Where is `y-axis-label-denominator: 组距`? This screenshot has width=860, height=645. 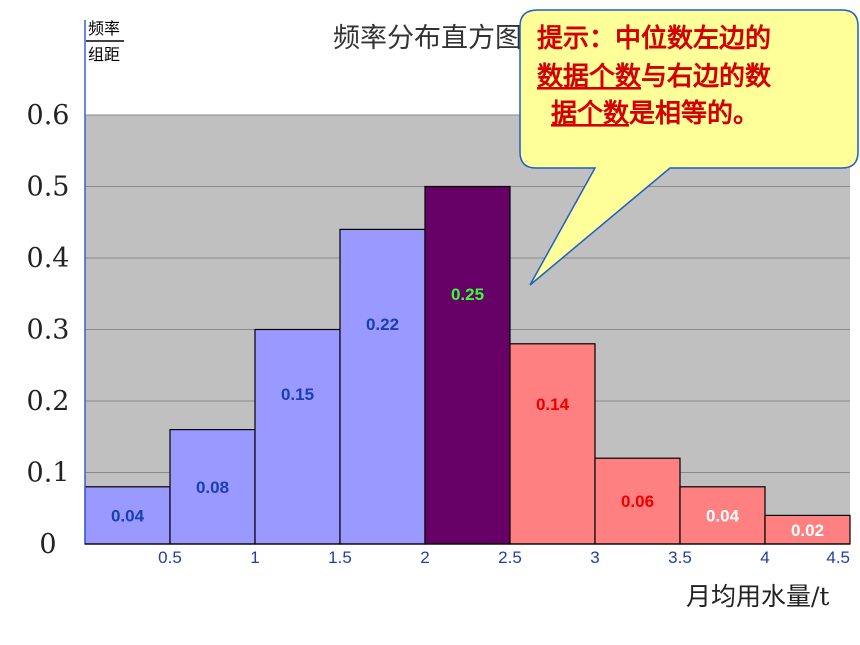 y-axis-label-denominator: 组距 is located at coordinates (104, 54).